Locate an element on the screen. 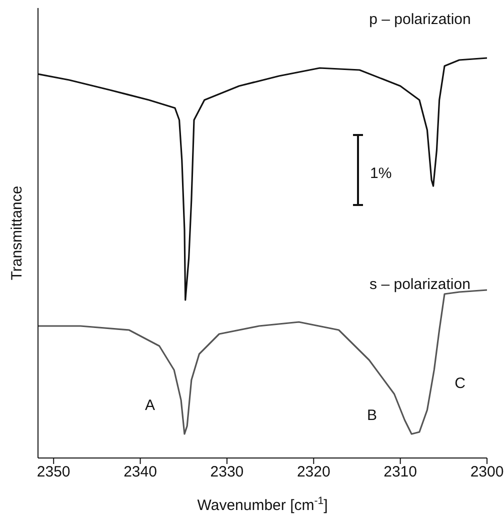 The image size is (504, 524). x-axis-title: Wavenumber [cm$^{-1}$] is located at coordinates (262, 504).